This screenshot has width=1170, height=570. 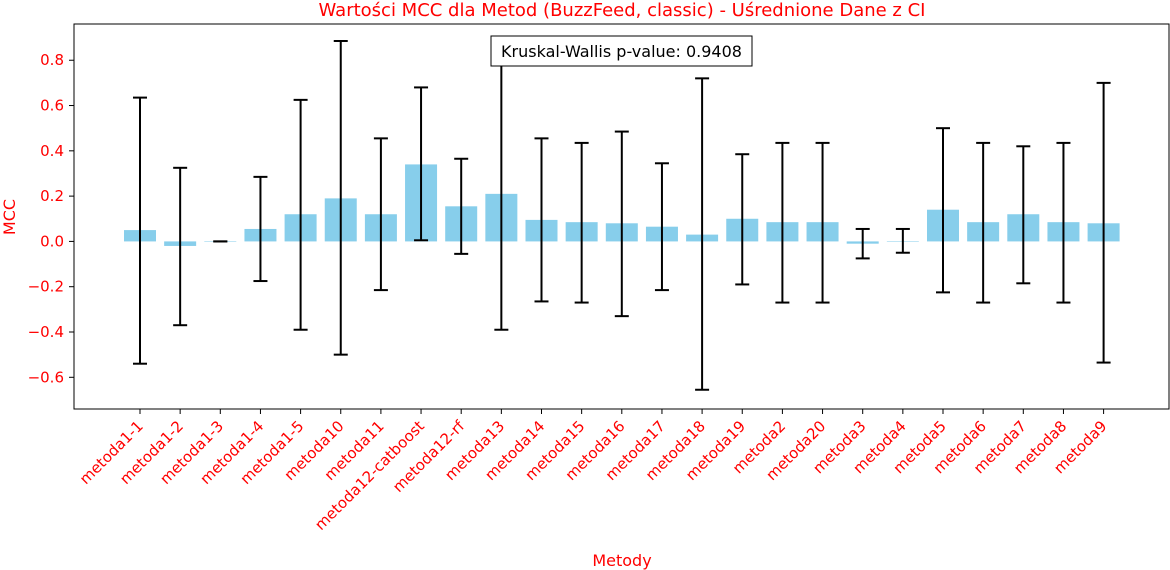 I want to click on y-axis-label: MCC, so click(x=9, y=217).